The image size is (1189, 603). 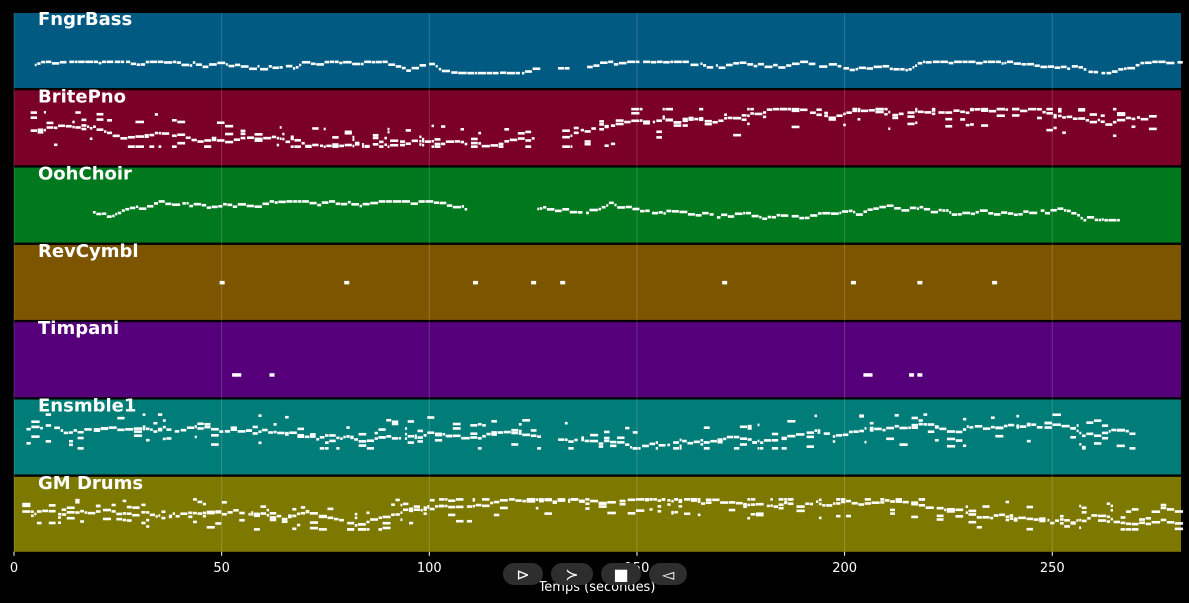 What do you see at coordinates (85, 19) in the screenshot?
I see `track-label: FngrBass` at bounding box center [85, 19].